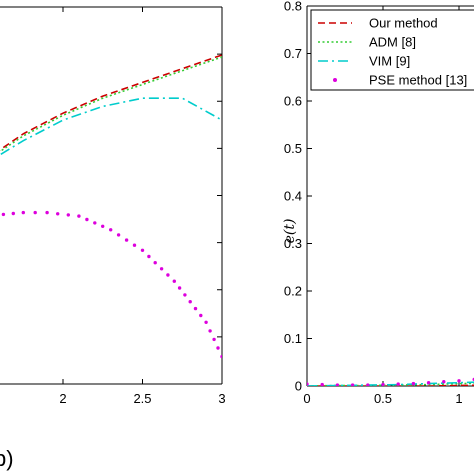 The height and width of the screenshot is (474, 474). I want to click on legend-pse-method-13-label: PSE method [13], so click(418, 80).